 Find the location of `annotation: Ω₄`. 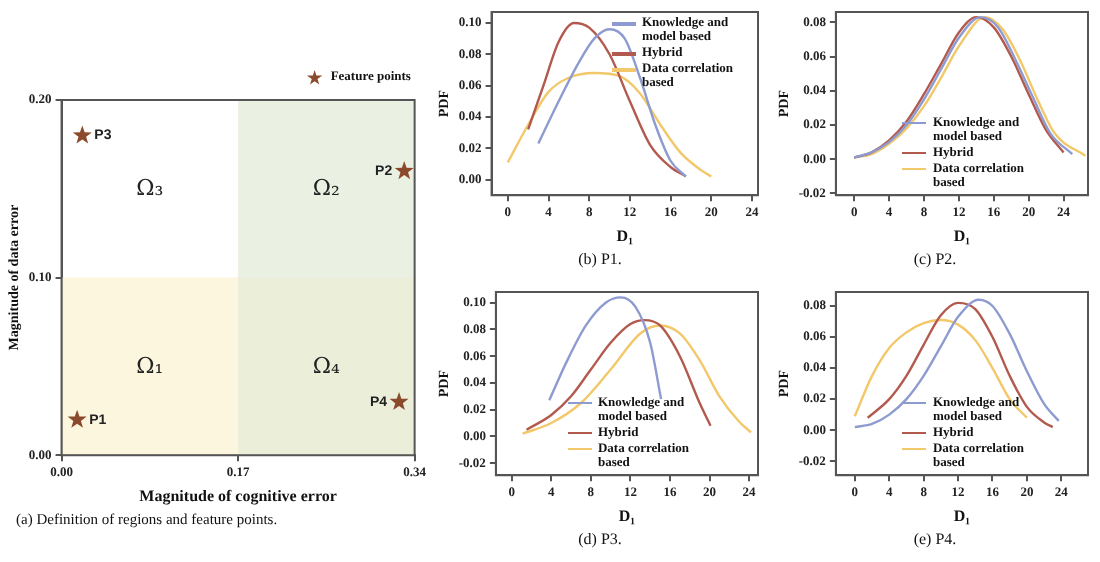

annotation: Ω₄ is located at coordinates (326, 366).